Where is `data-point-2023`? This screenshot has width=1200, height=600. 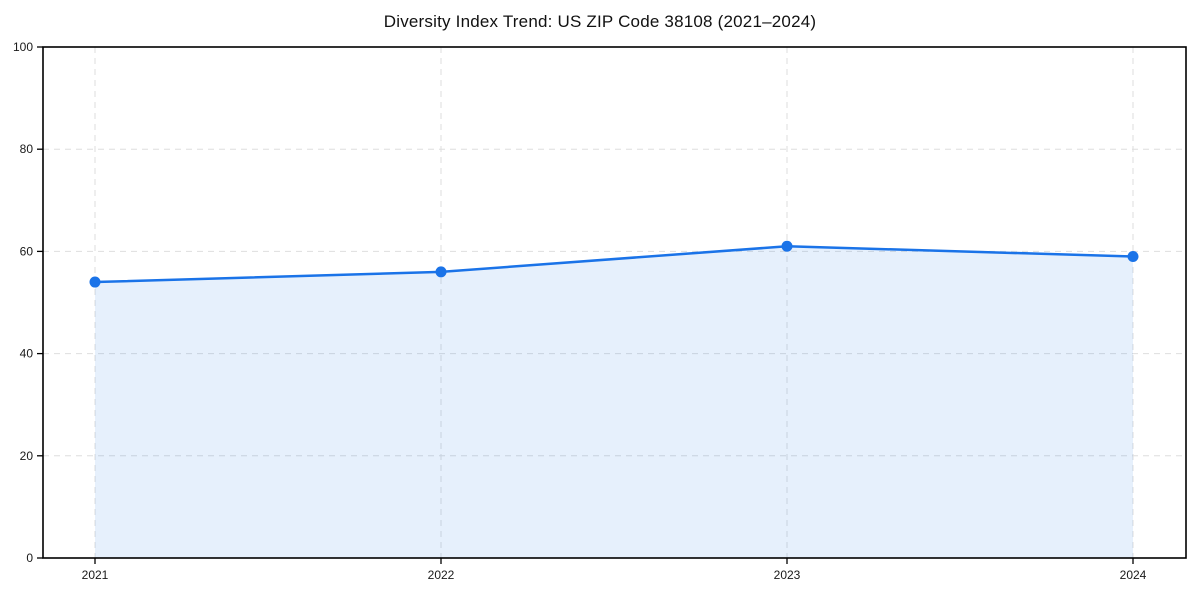 data-point-2023 is located at coordinates (787, 246).